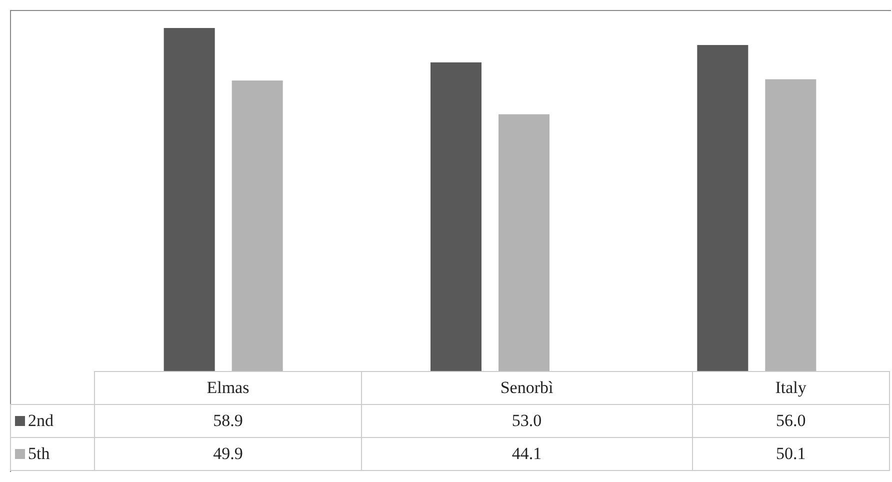 This screenshot has width=892, height=482. What do you see at coordinates (39, 453) in the screenshot?
I see `legend-label: 5th` at bounding box center [39, 453].